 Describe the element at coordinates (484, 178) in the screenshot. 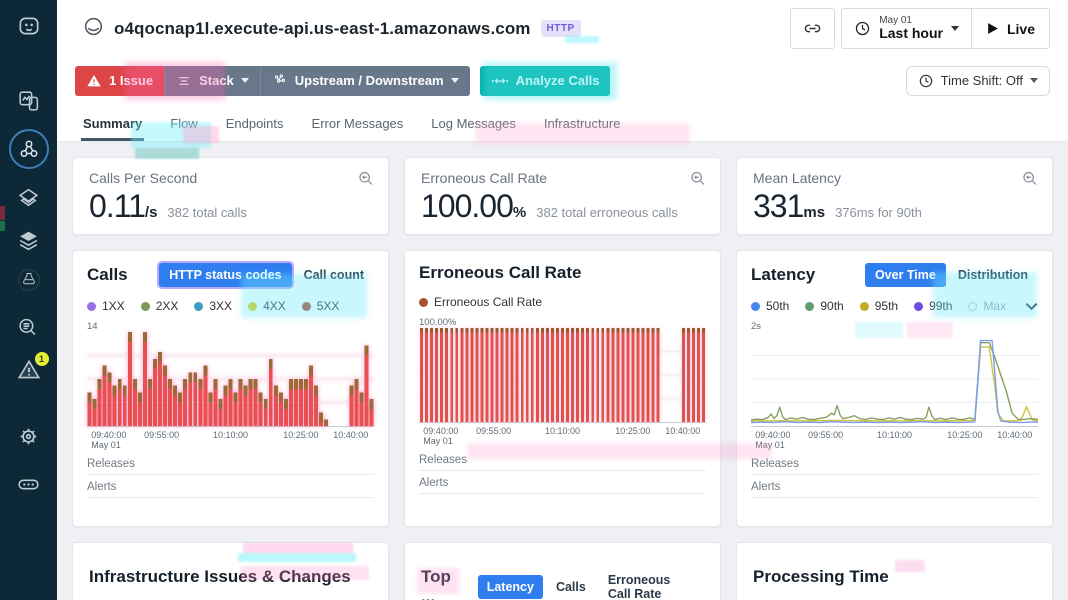

I see `stat-title: Erroneous Call Rate` at that location.